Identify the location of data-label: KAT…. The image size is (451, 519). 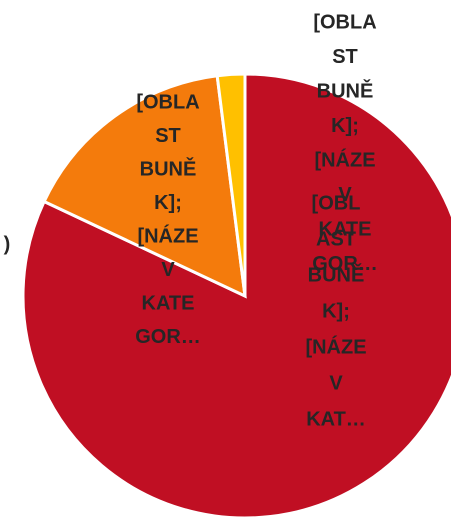
(336, 419).